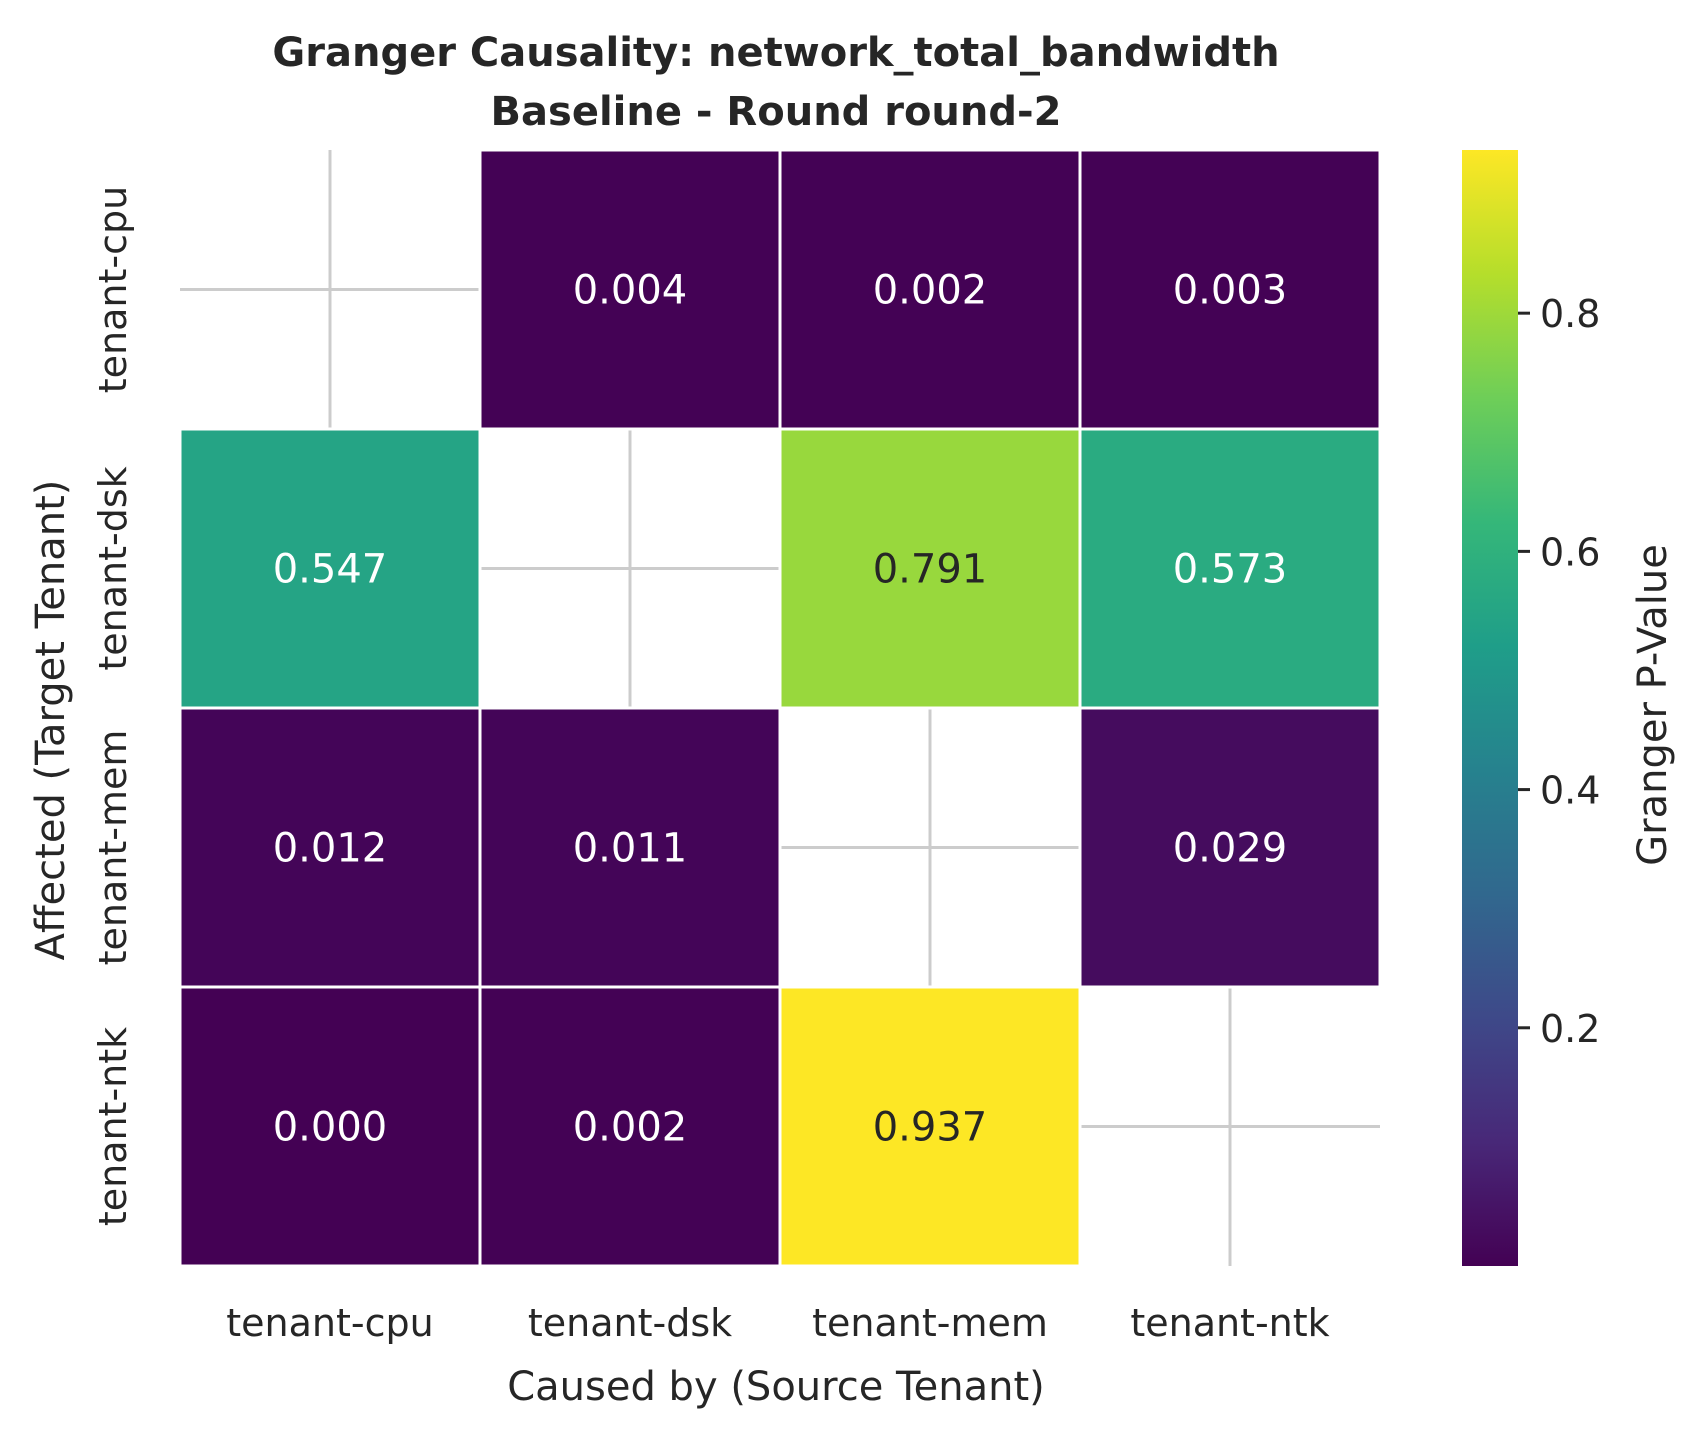 Image resolution: width=1706 pixels, height=1438 pixels. Describe the element at coordinates (113, 289) in the screenshot. I see `y-tick-label: tenant-cpu` at that location.